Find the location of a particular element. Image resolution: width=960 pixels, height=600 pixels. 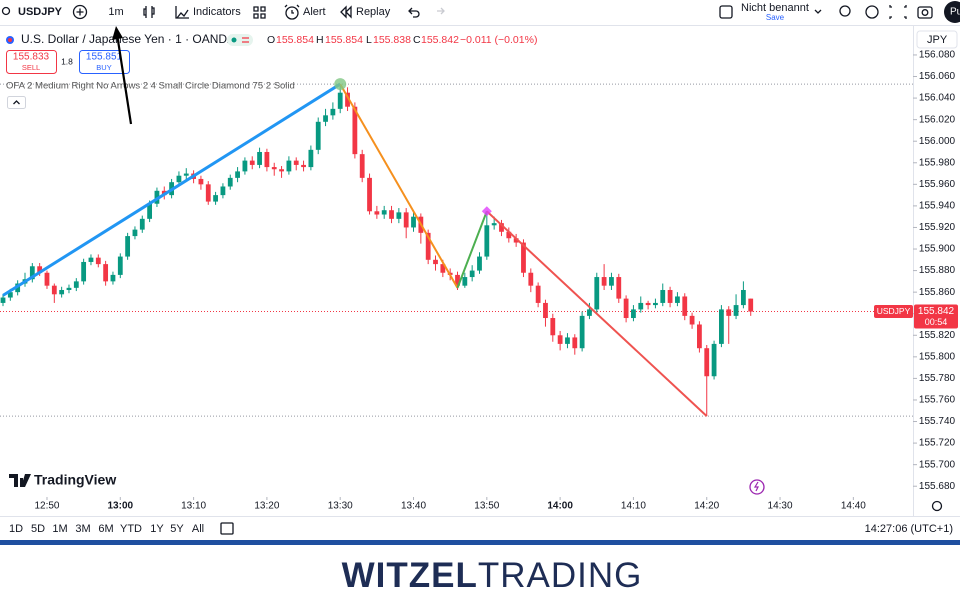

currency-box is located at coordinates (937, 39).